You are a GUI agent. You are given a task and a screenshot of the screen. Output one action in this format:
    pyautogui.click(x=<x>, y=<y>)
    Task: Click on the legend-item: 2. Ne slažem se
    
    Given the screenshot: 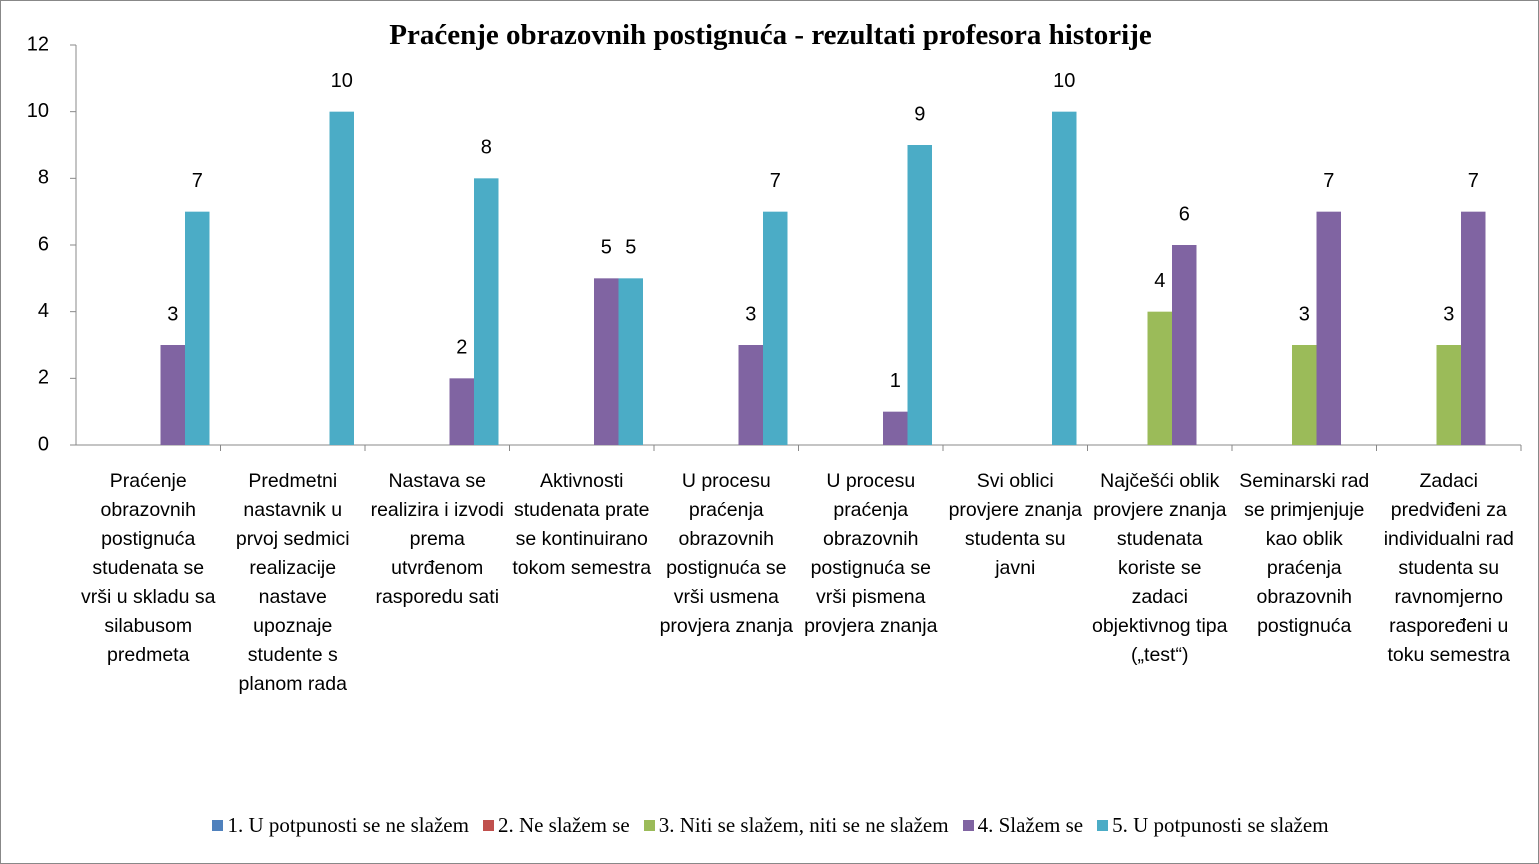 What is the action you would take?
    pyautogui.click(x=556, y=825)
    